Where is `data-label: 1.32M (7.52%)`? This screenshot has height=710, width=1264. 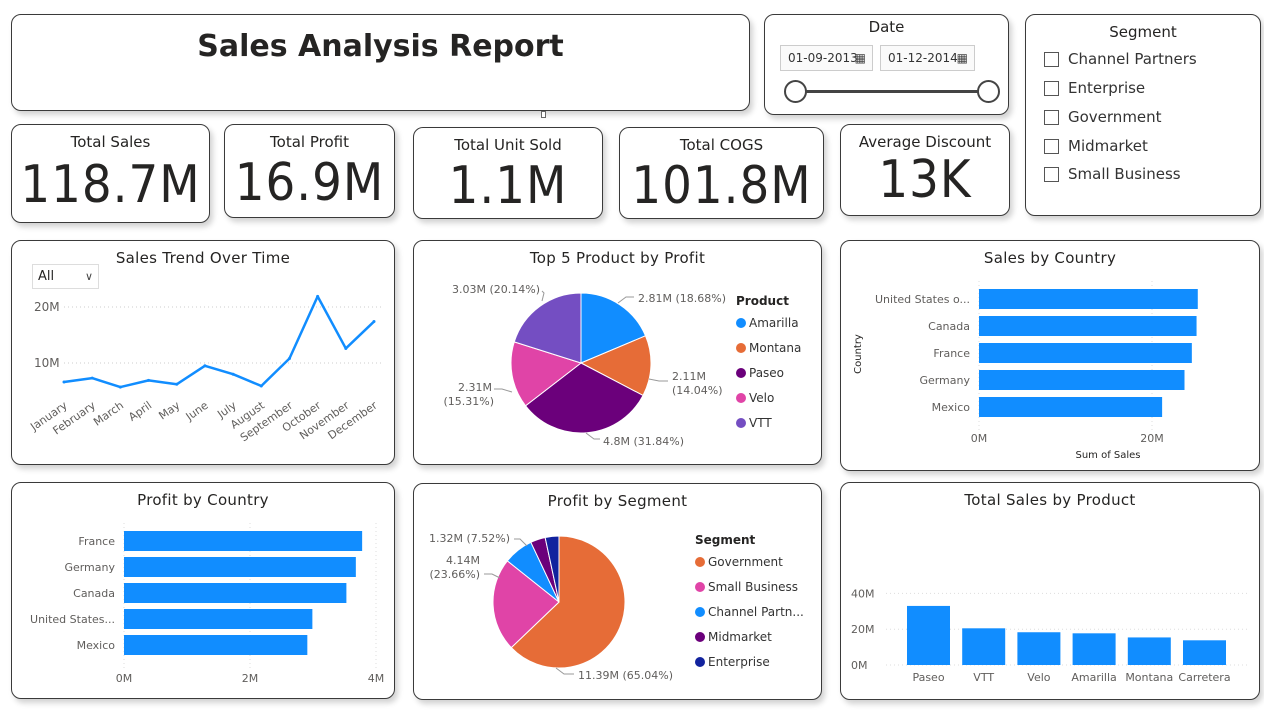
data-label: 1.32M (7.52%) is located at coordinates (469, 538).